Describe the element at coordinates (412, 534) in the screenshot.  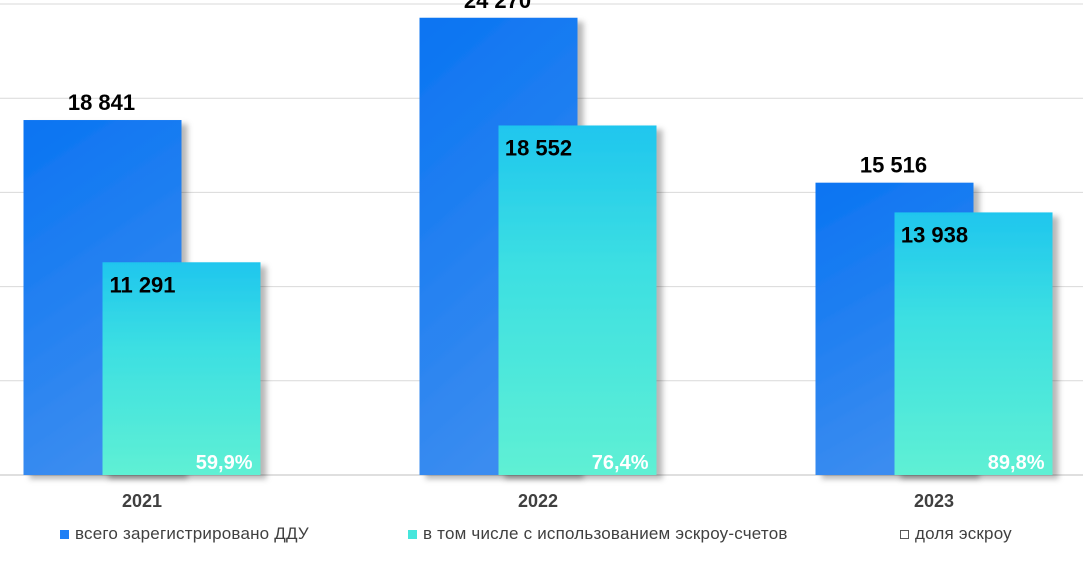
I see `legend-swatch-escrow` at that location.